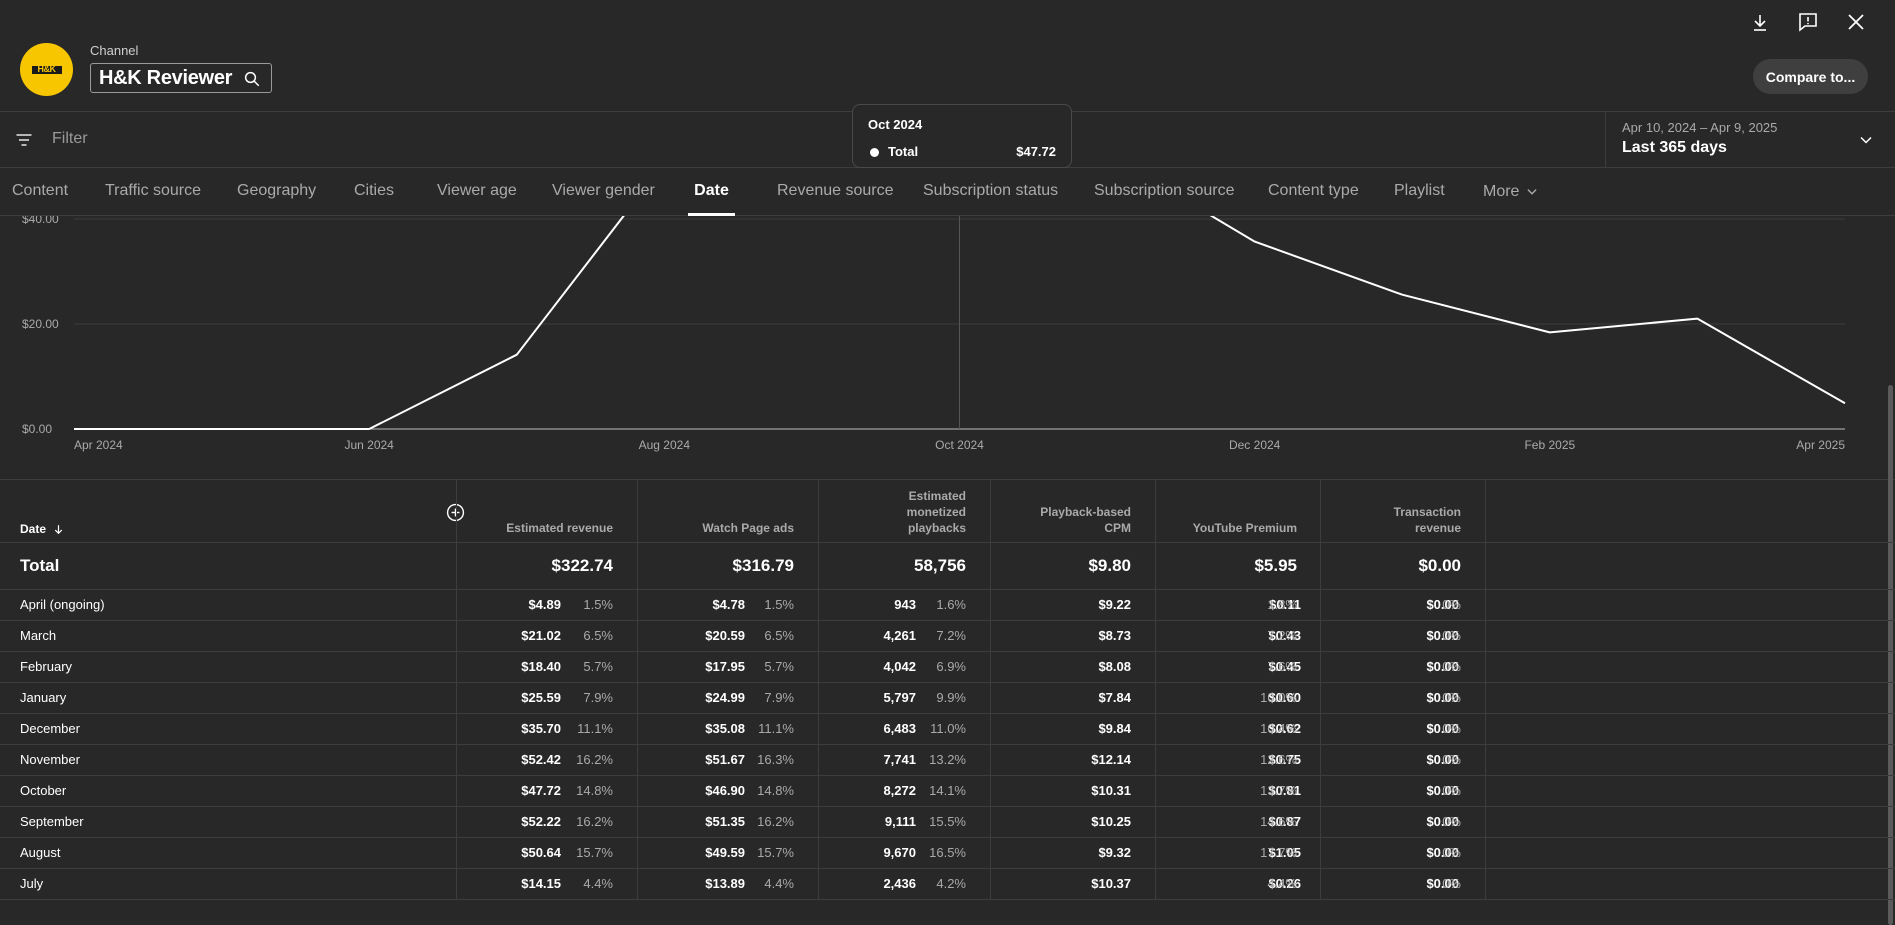 This screenshot has width=1895, height=925. Describe the element at coordinates (1114, 852) in the screenshot. I see `cell-value: $9.32` at that location.